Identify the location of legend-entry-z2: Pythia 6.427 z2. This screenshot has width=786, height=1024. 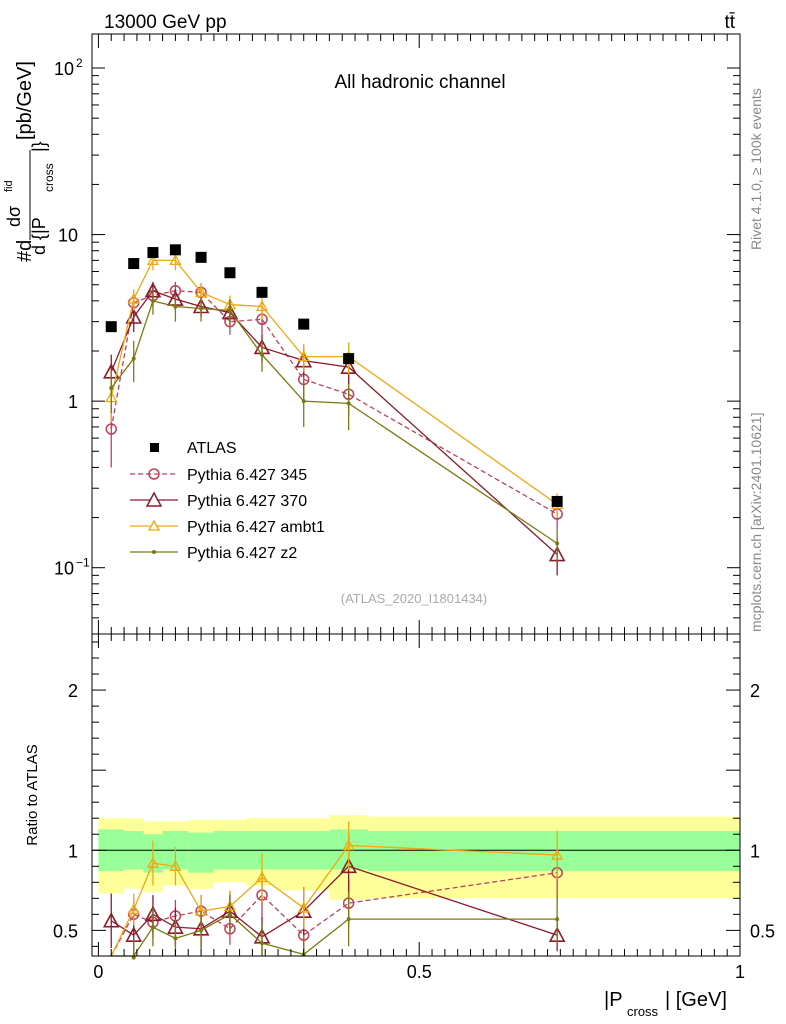
(213, 553).